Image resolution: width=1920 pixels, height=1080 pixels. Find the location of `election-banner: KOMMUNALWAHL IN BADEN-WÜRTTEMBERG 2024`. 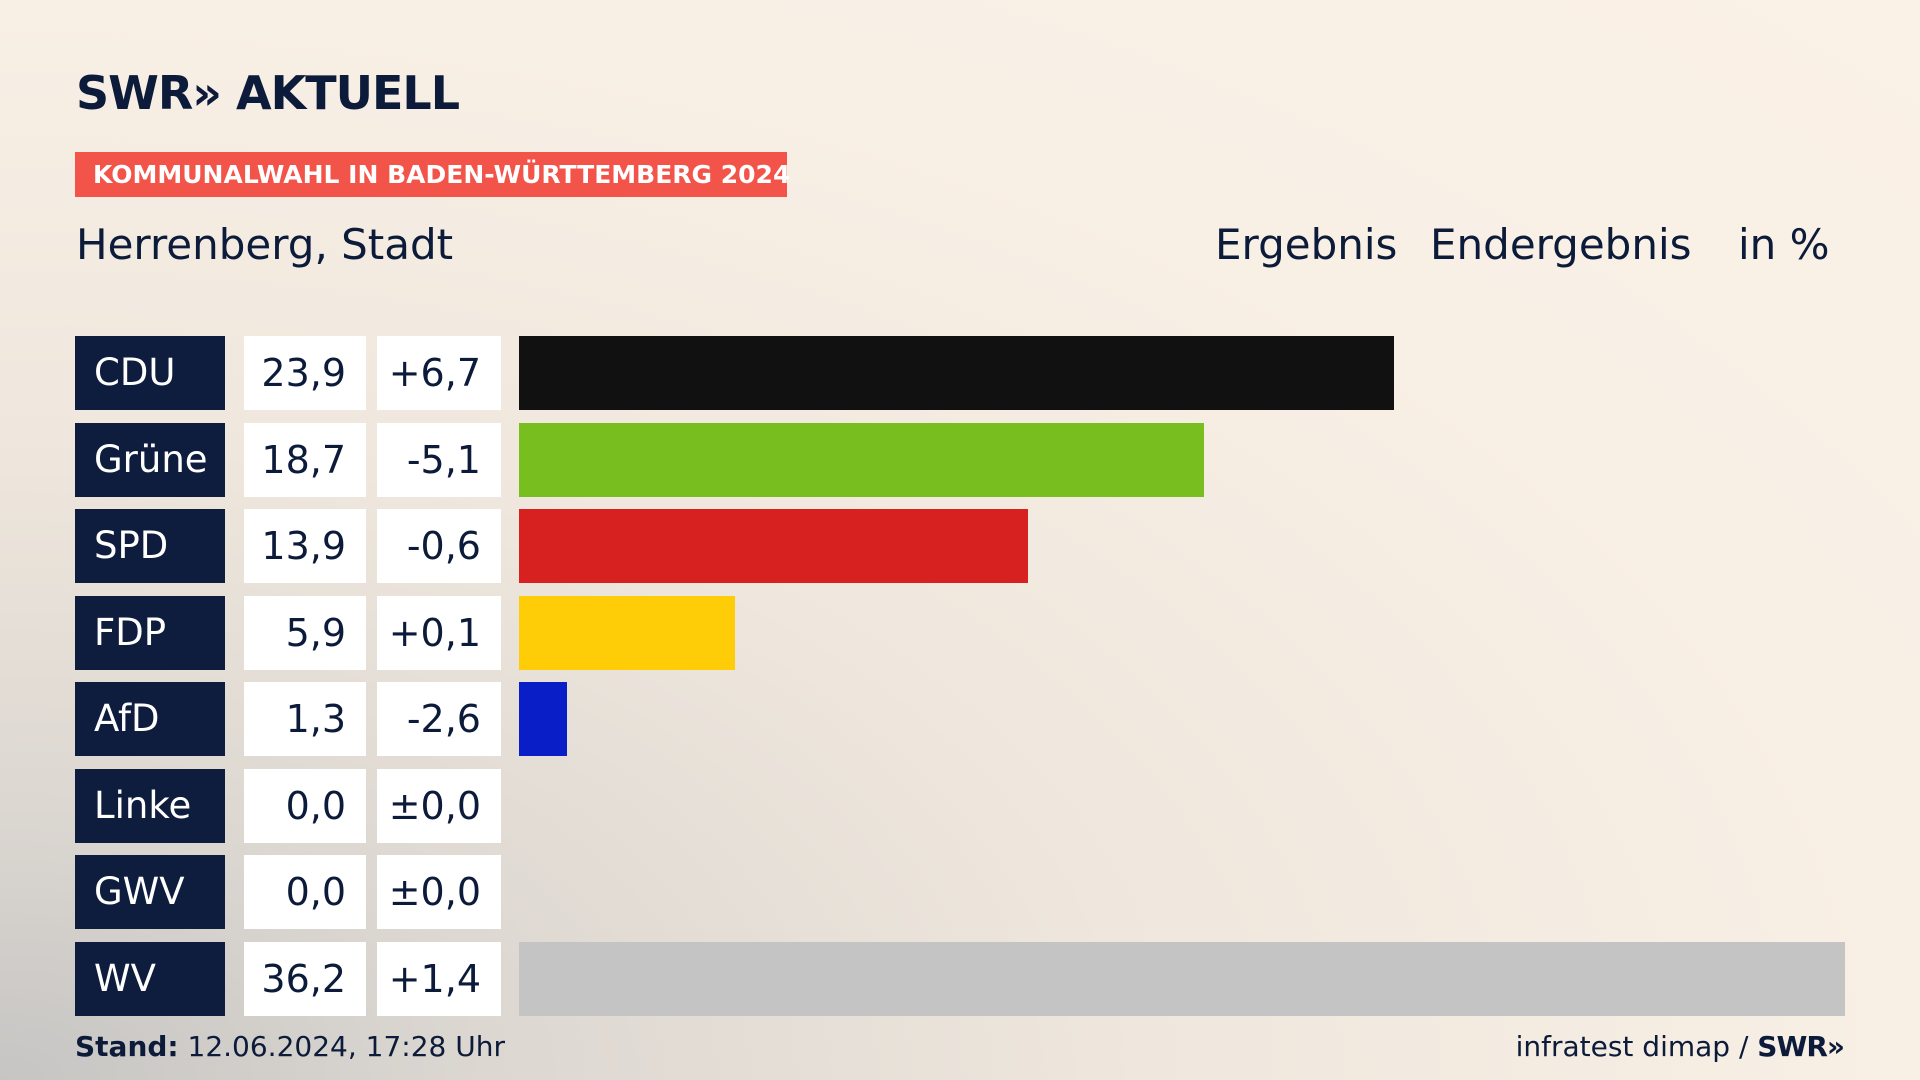

election-banner: KOMMUNALWAHL IN BADEN-WÜRTTEMBERG 2024 is located at coordinates (432, 174).